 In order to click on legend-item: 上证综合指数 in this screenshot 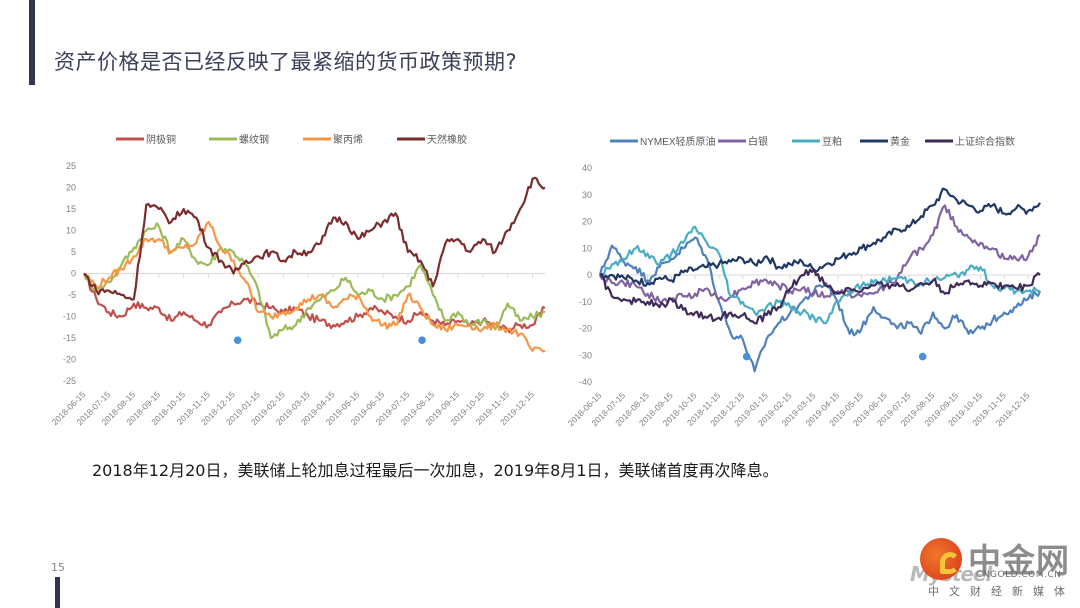, I will do `click(970, 141)`.